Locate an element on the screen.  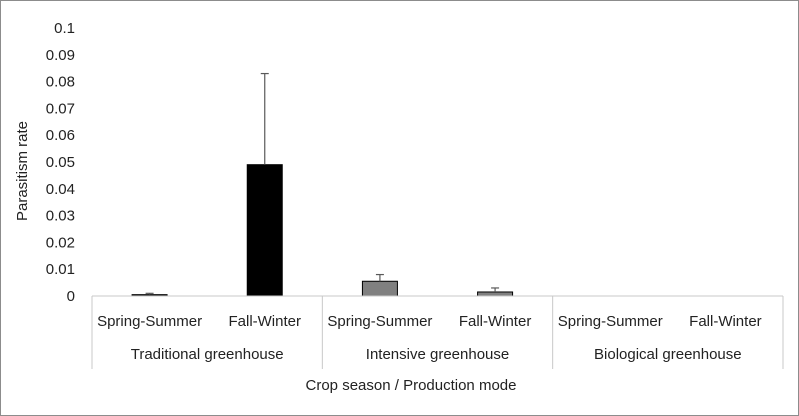
y-axis-title: Parasitism rate is located at coordinates (22, 171).